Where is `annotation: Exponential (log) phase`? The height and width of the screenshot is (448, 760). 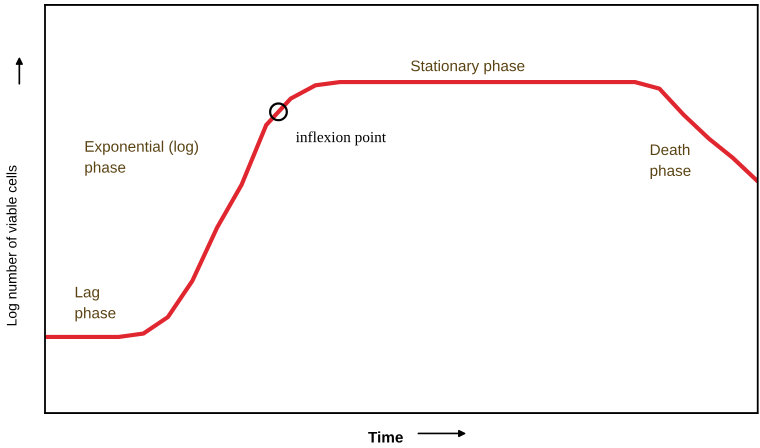 annotation: Exponential (log) phase is located at coordinates (141, 158).